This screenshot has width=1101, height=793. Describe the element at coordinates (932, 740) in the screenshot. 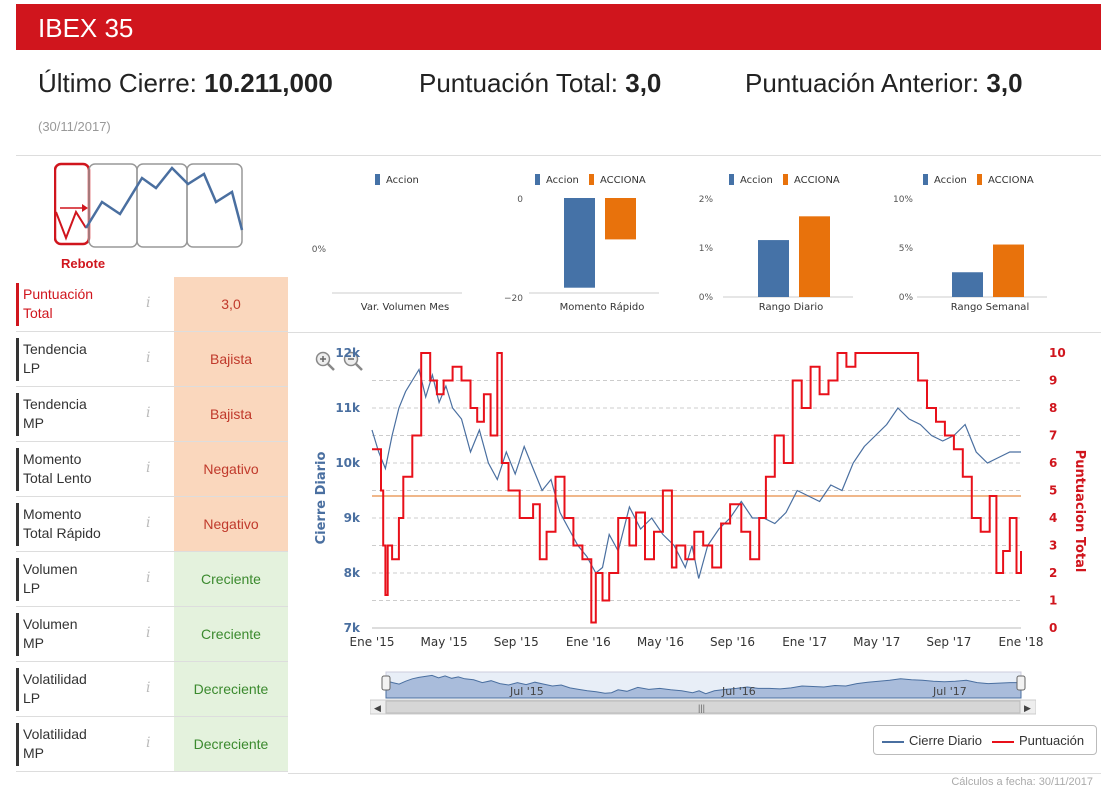

I see `legend-item-cierre: Cierre Diario` at that location.